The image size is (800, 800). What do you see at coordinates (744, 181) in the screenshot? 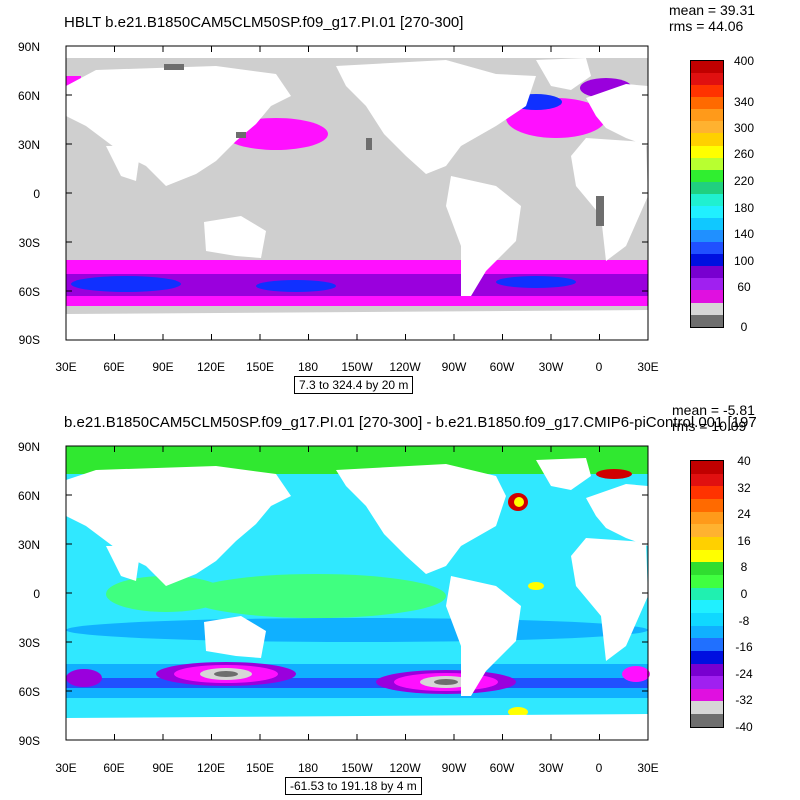
I see `panel1-cb-label-220: 220` at bounding box center [744, 181].